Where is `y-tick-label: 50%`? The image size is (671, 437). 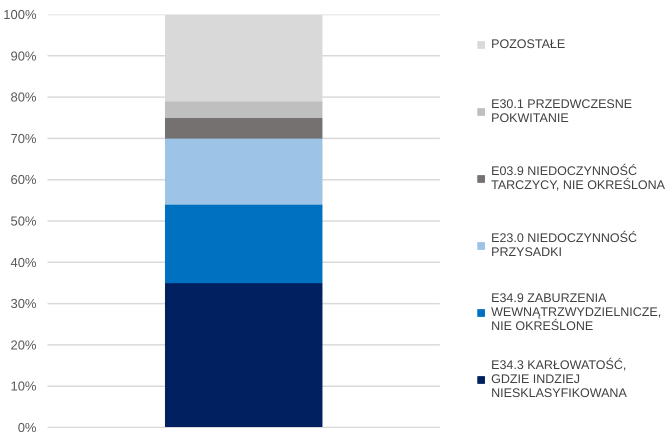
y-tick-label: 50% is located at coordinates (23, 221).